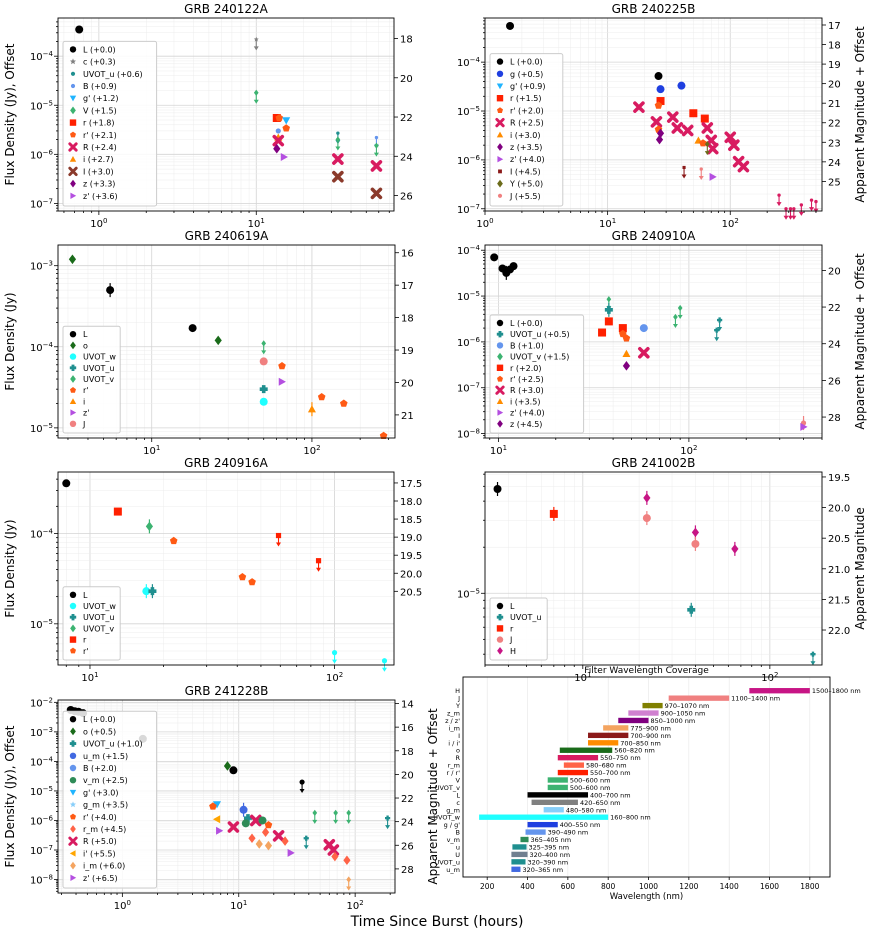 This screenshot has height=932, width=880. Describe the element at coordinates (468, 209) in the screenshot. I see `y-tick-label: 10⁻⁷` at that location.